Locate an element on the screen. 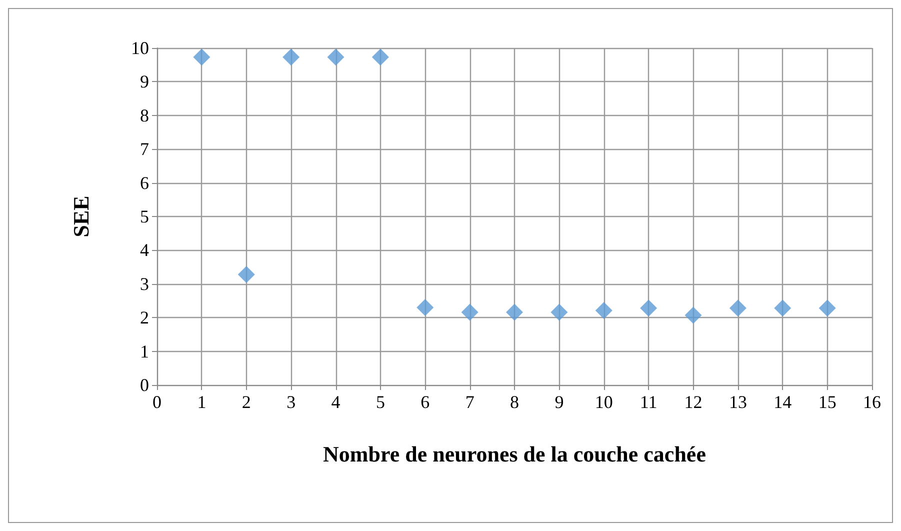 Image resolution: width=901 pixels, height=531 pixels. x-tick-label: 5 is located at coordinates (380, 402).